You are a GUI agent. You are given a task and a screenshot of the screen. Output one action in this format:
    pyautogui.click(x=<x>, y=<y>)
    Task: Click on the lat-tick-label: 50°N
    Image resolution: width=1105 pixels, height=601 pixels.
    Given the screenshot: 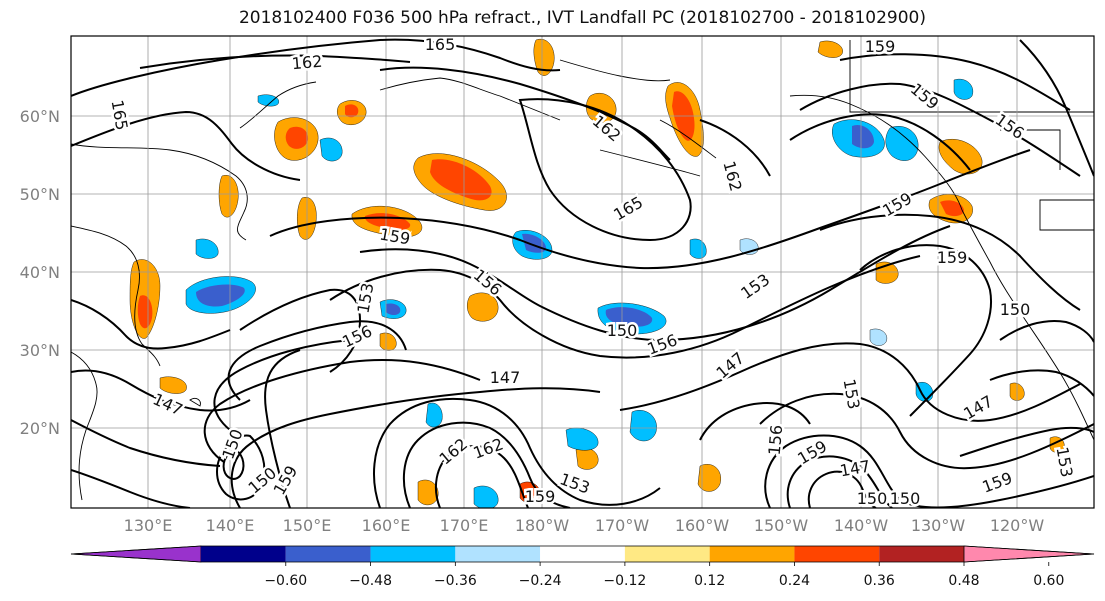 What is the action you would take?
    pyautogui.click(x=40, y=194)
    